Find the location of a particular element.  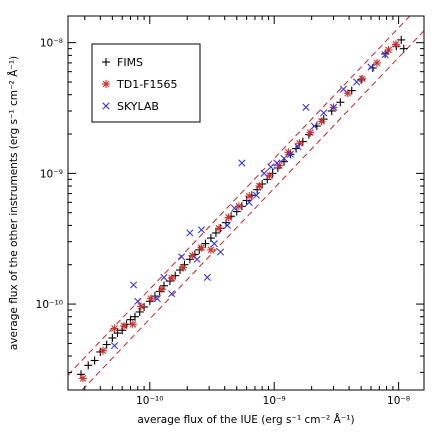

legend: FIMS TD1-F1565 SKYLAB is located at coordinates (146, 83).